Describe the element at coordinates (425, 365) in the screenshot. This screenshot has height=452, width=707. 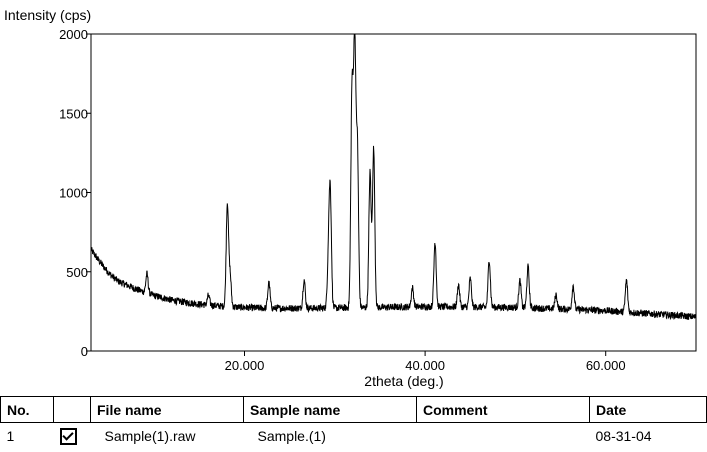
I see `x-tick-label: 40.000` at that location.